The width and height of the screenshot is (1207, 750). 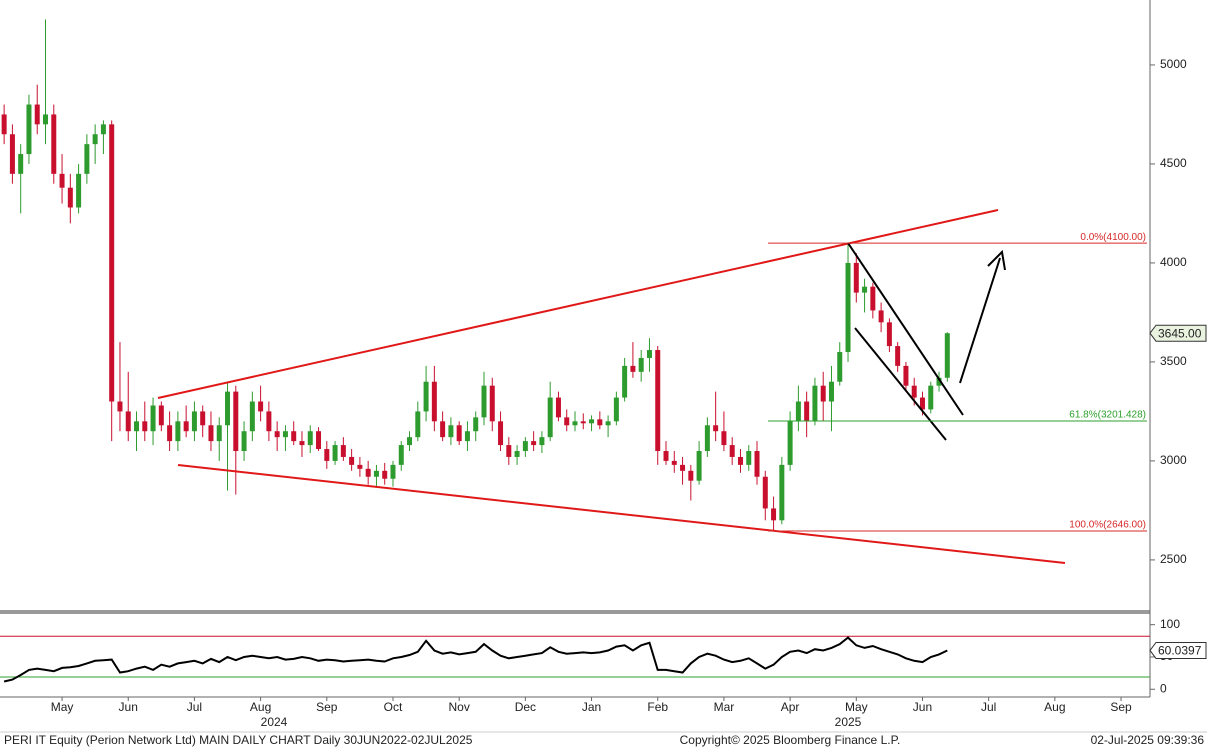 I want to click on year-label: 2025, so click(x=848, y=722).